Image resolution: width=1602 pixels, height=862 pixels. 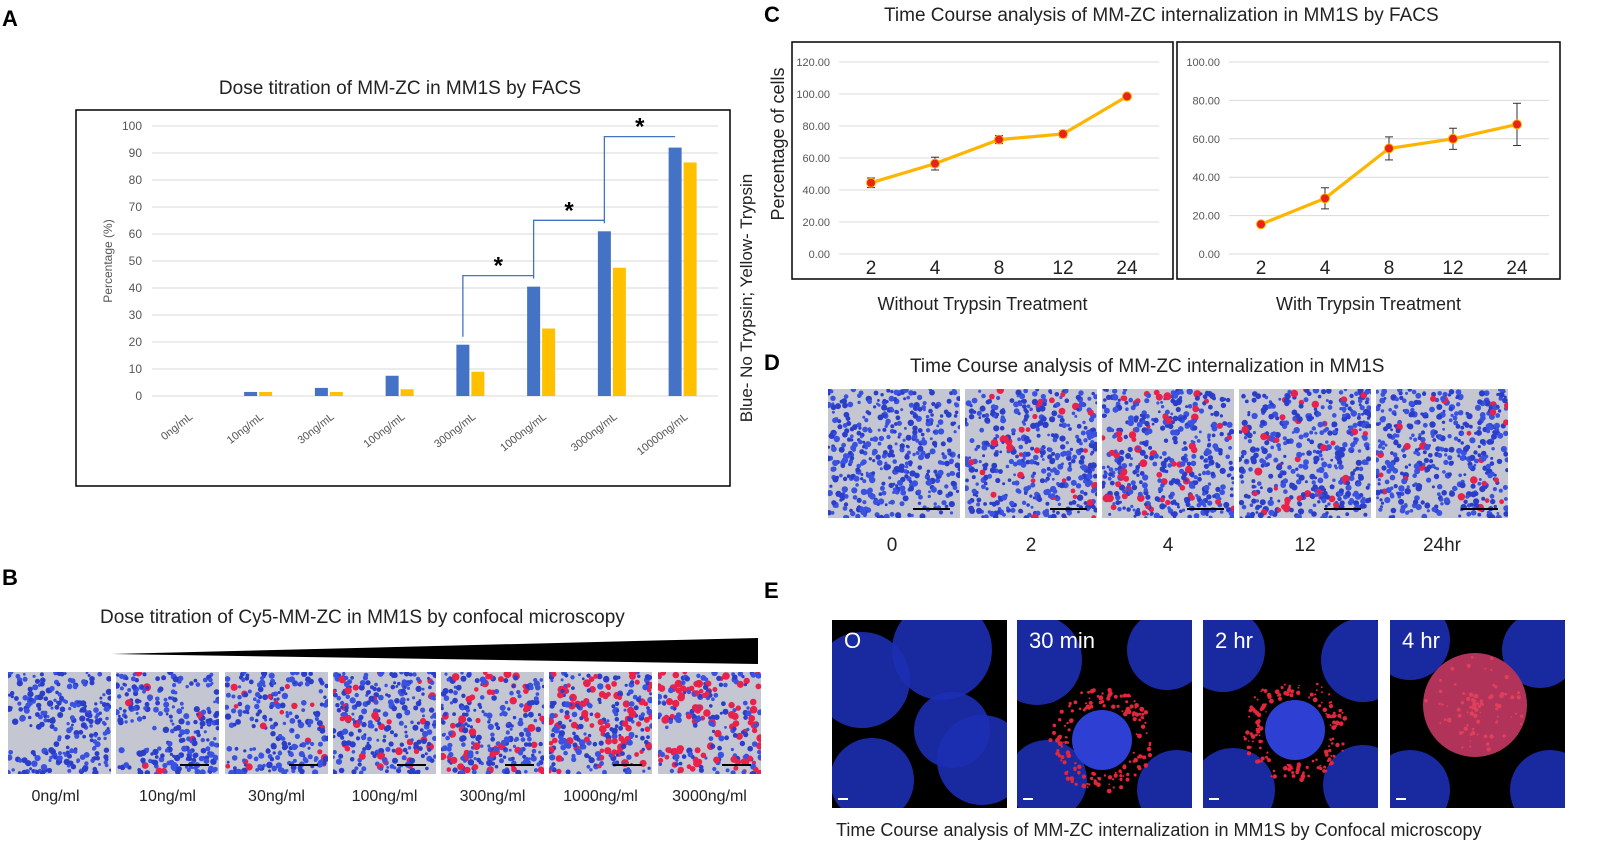 What do you see at coordinates (1305, 545) in the screenshot?
I see `time-label: 12` at bounding box center [1305, 545].